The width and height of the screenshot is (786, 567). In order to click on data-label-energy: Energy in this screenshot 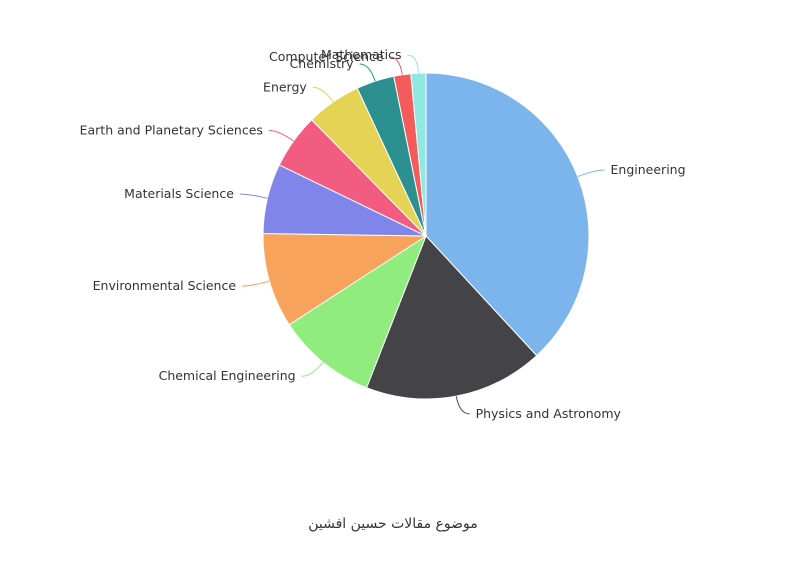, I will do `click(285, 86)`.